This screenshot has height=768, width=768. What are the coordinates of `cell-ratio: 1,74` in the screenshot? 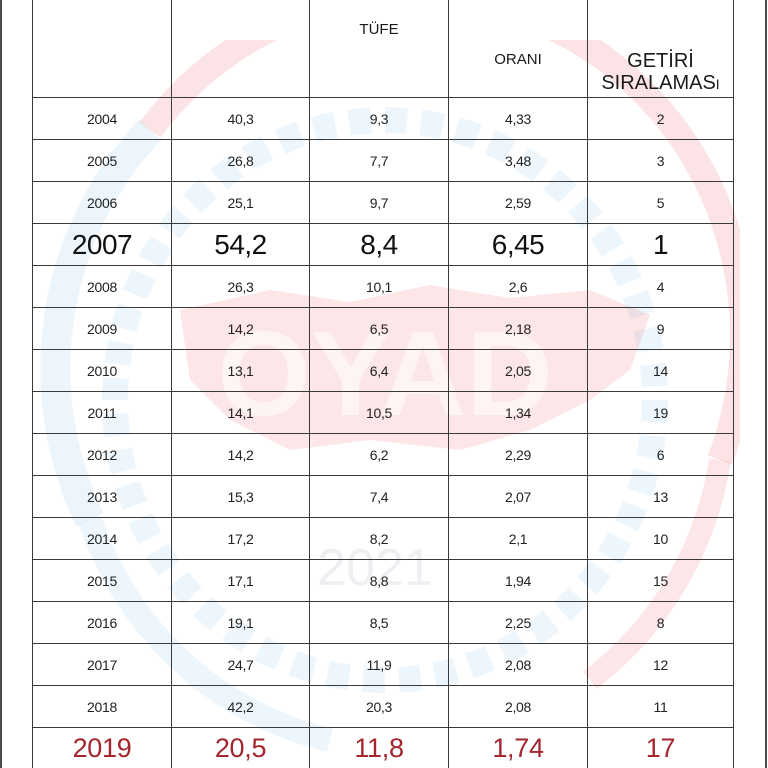 It's located at (518, 747).